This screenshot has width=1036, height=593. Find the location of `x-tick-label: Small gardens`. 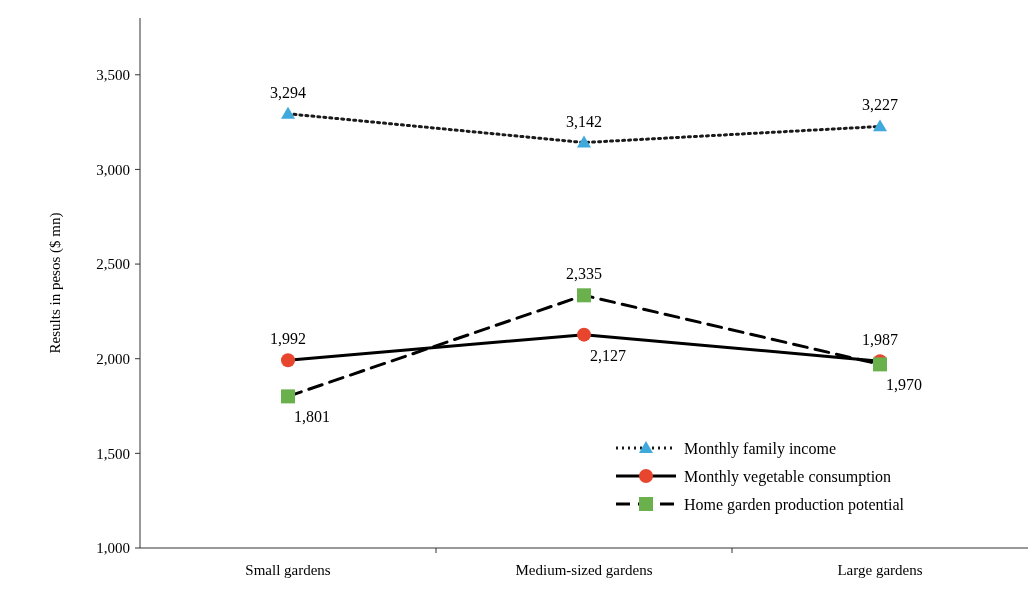

x-tick-label: Small gardens is located at coordinates (288, 570).